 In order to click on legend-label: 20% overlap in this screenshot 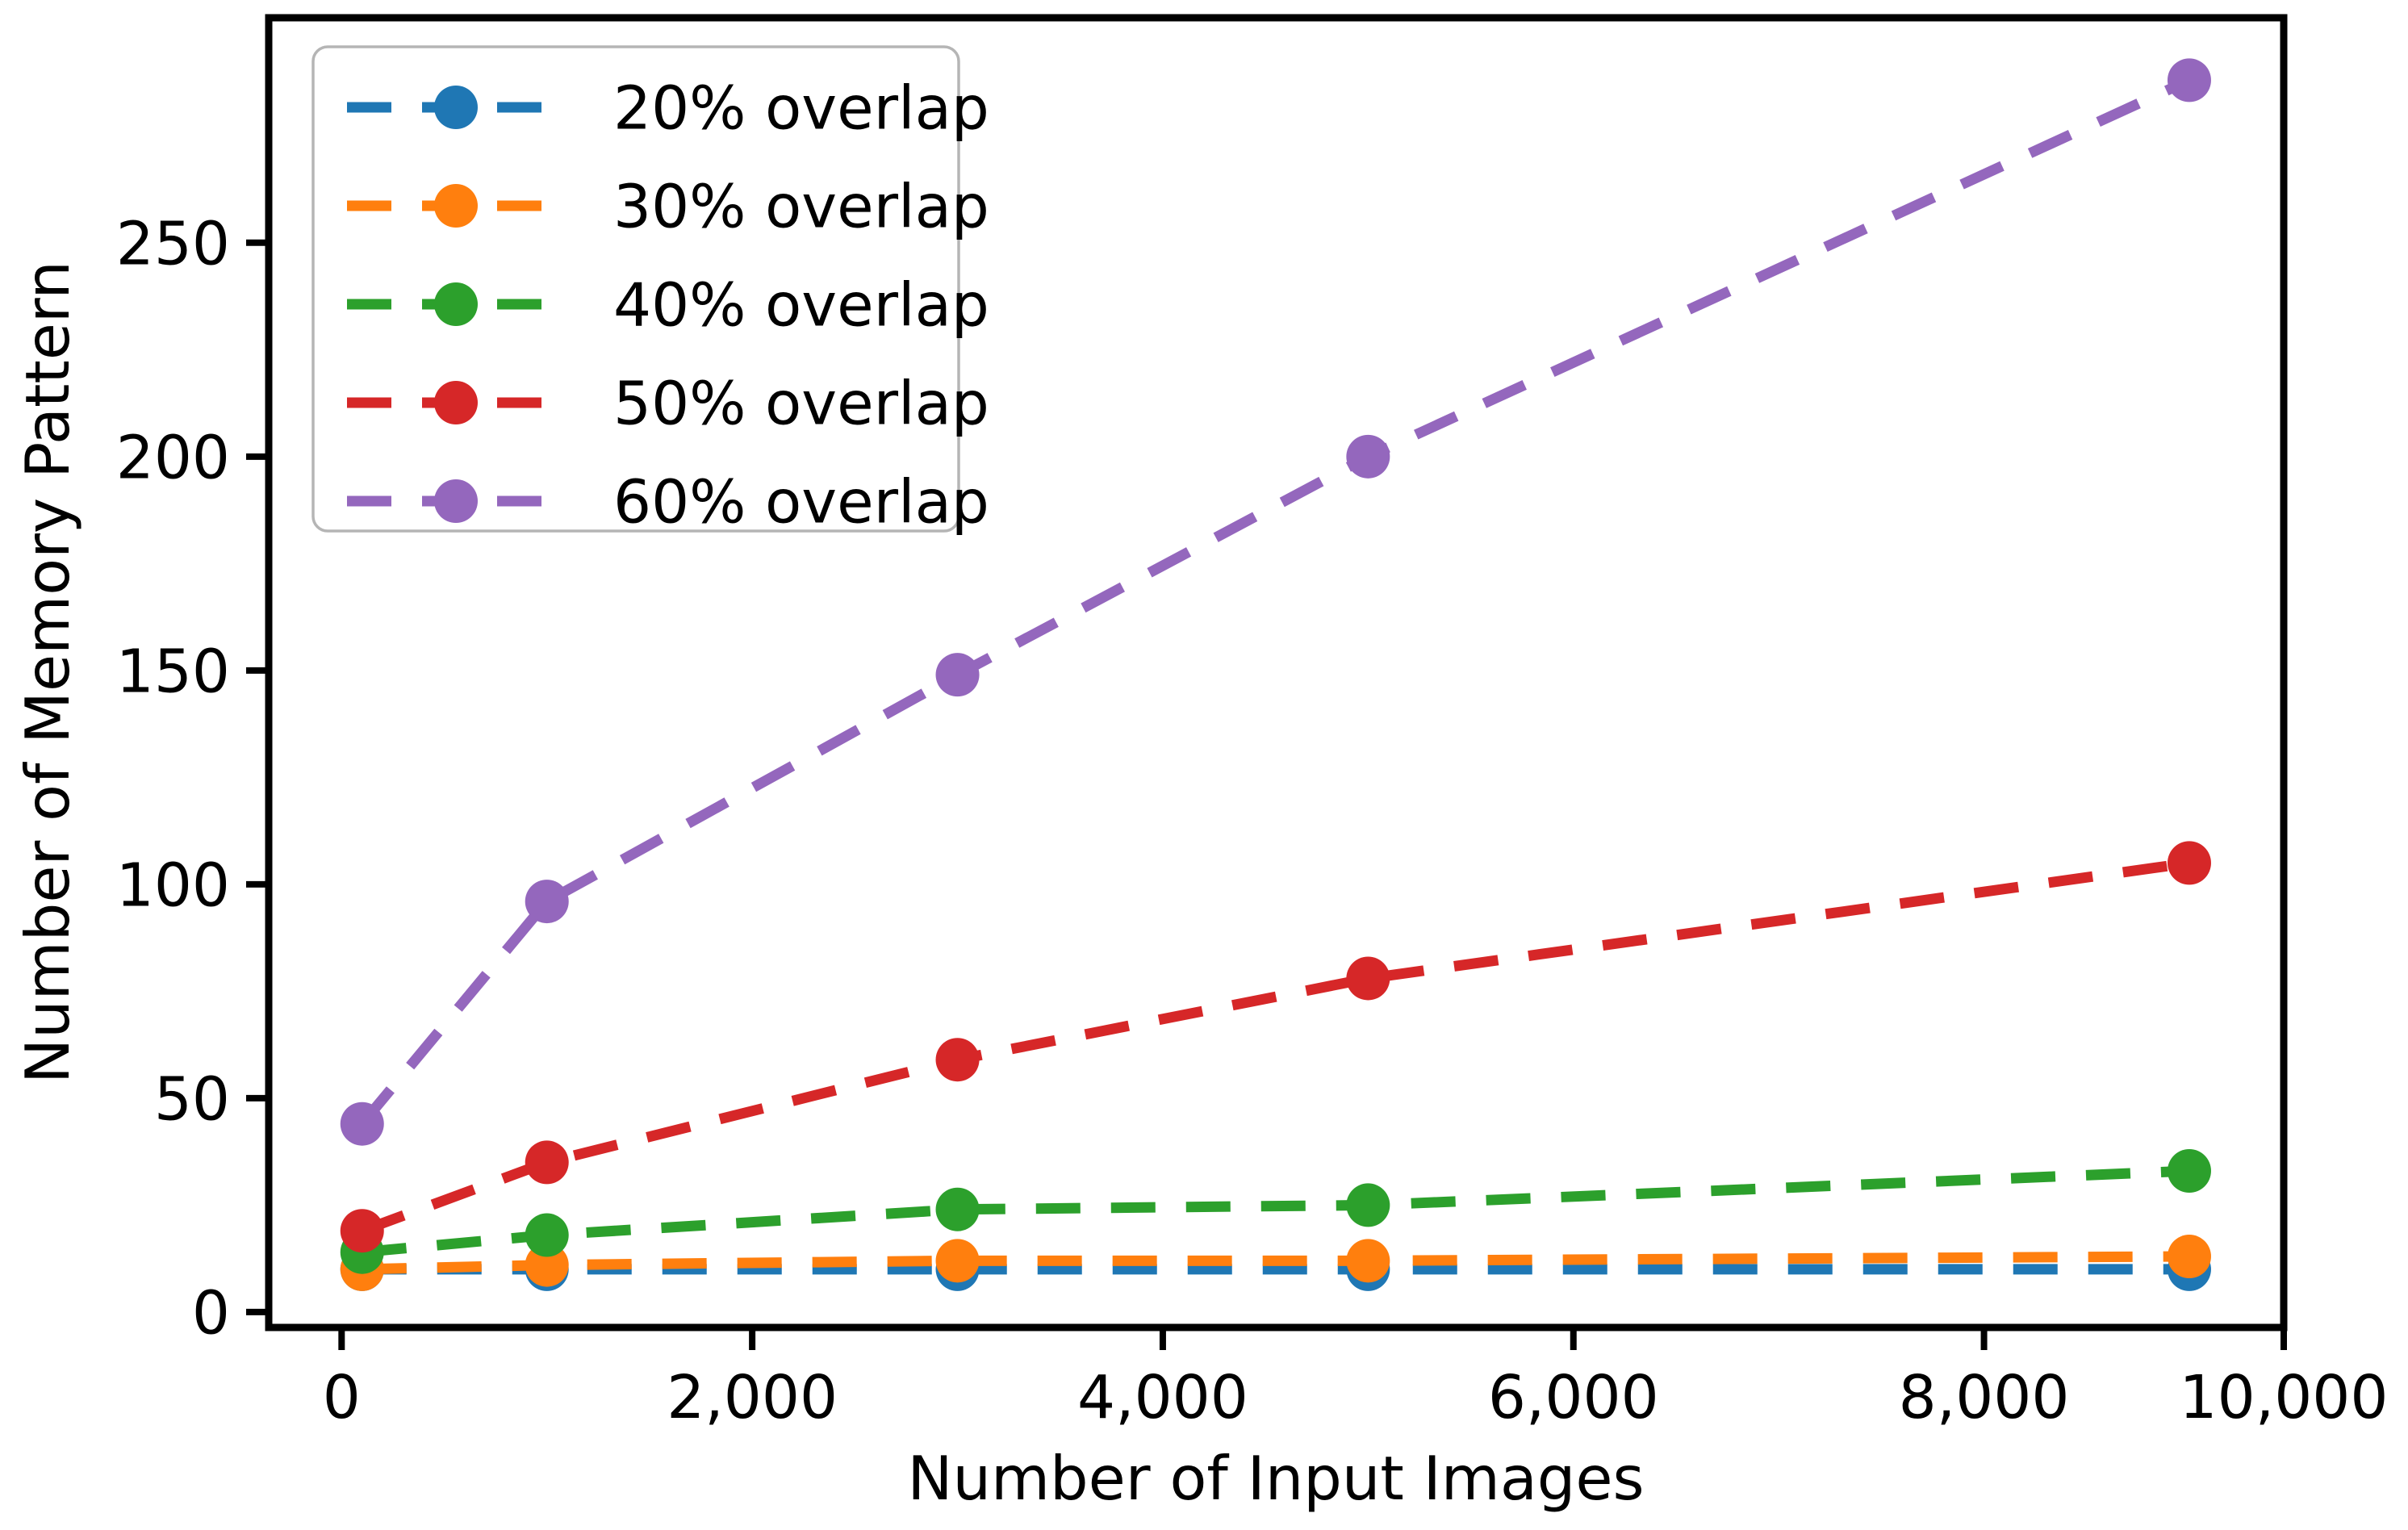, I will do `click(801, 109)`.